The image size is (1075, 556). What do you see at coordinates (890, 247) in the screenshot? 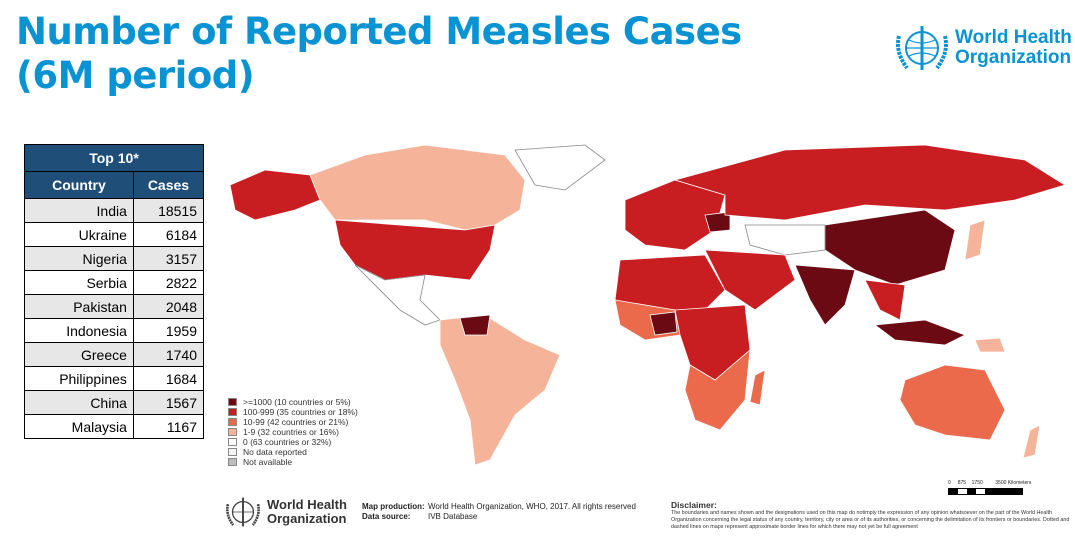
I see `region-china` at bounding box center [890, 247].